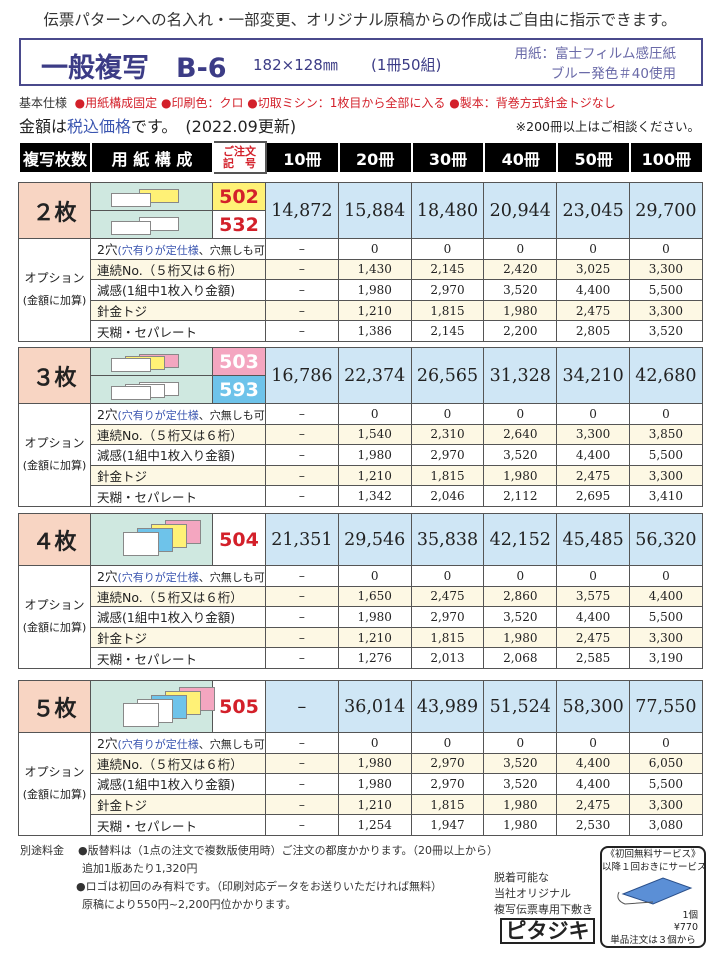 This screenshot has width=720, height=960. What do you see at coordinates (178, 310) in the screenshot?
I see `option-label: 針金トジ` at bounding box center [178, 310].